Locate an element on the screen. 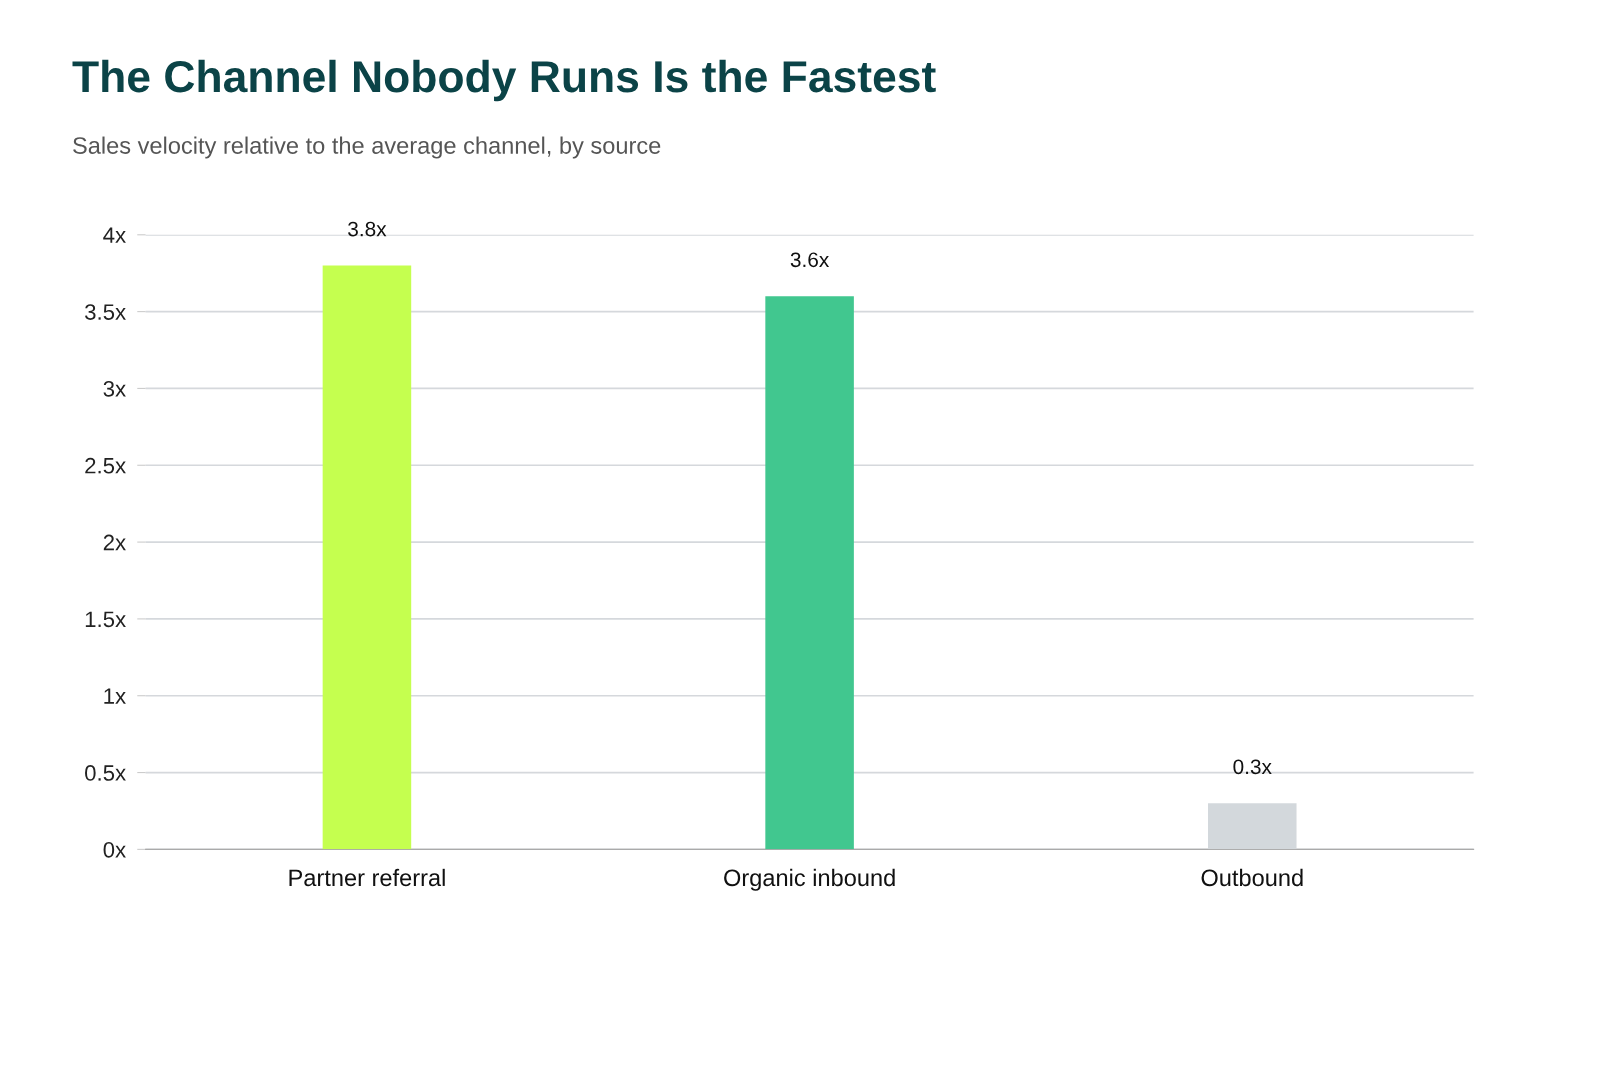  y-tick-label: 1.5x is located at coordinates (105, 619).